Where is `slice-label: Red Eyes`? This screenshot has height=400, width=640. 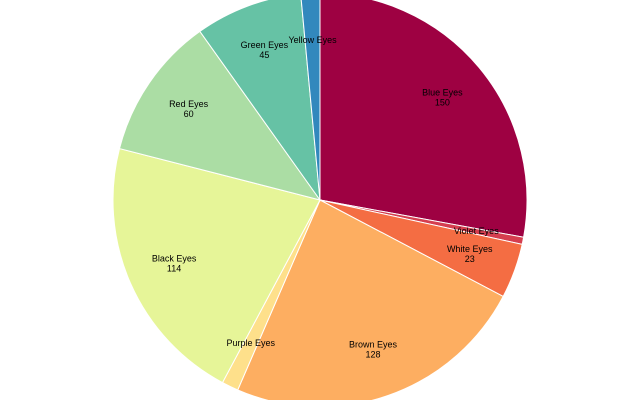 slice-label: Red Eyes is located at coordinates (189, 104).